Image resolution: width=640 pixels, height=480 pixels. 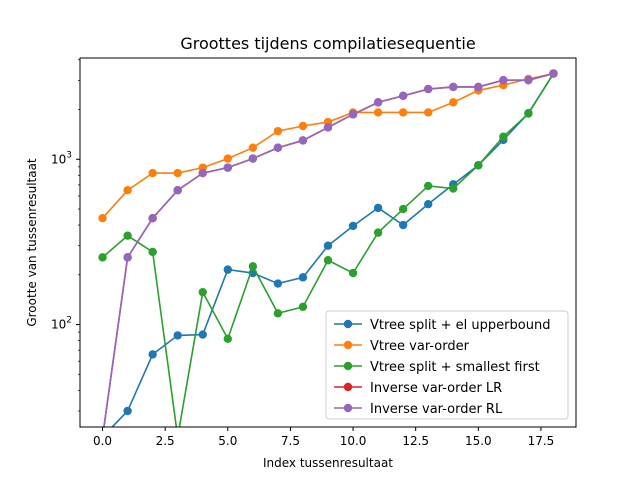 I want to click on legend-item: Inverse var-order LR, so click(x=418, y=388).